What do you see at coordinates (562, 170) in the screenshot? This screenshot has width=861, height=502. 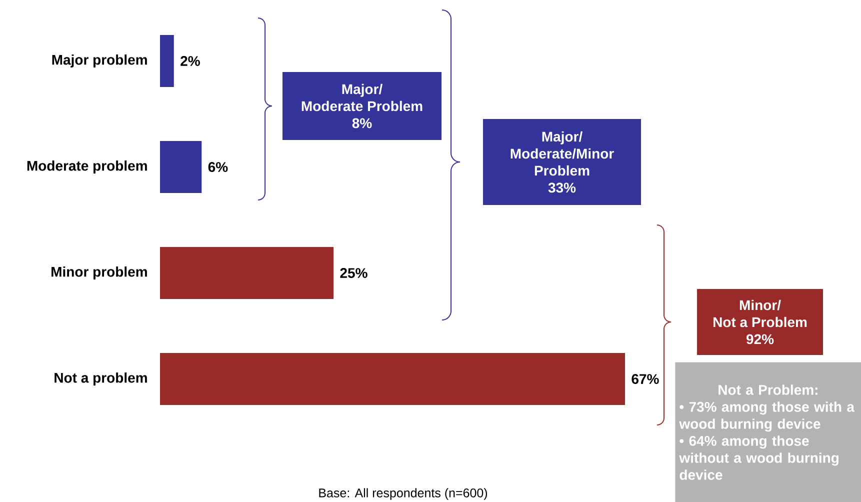 I see `annotation: Problem` at bounding box center [562, 170].